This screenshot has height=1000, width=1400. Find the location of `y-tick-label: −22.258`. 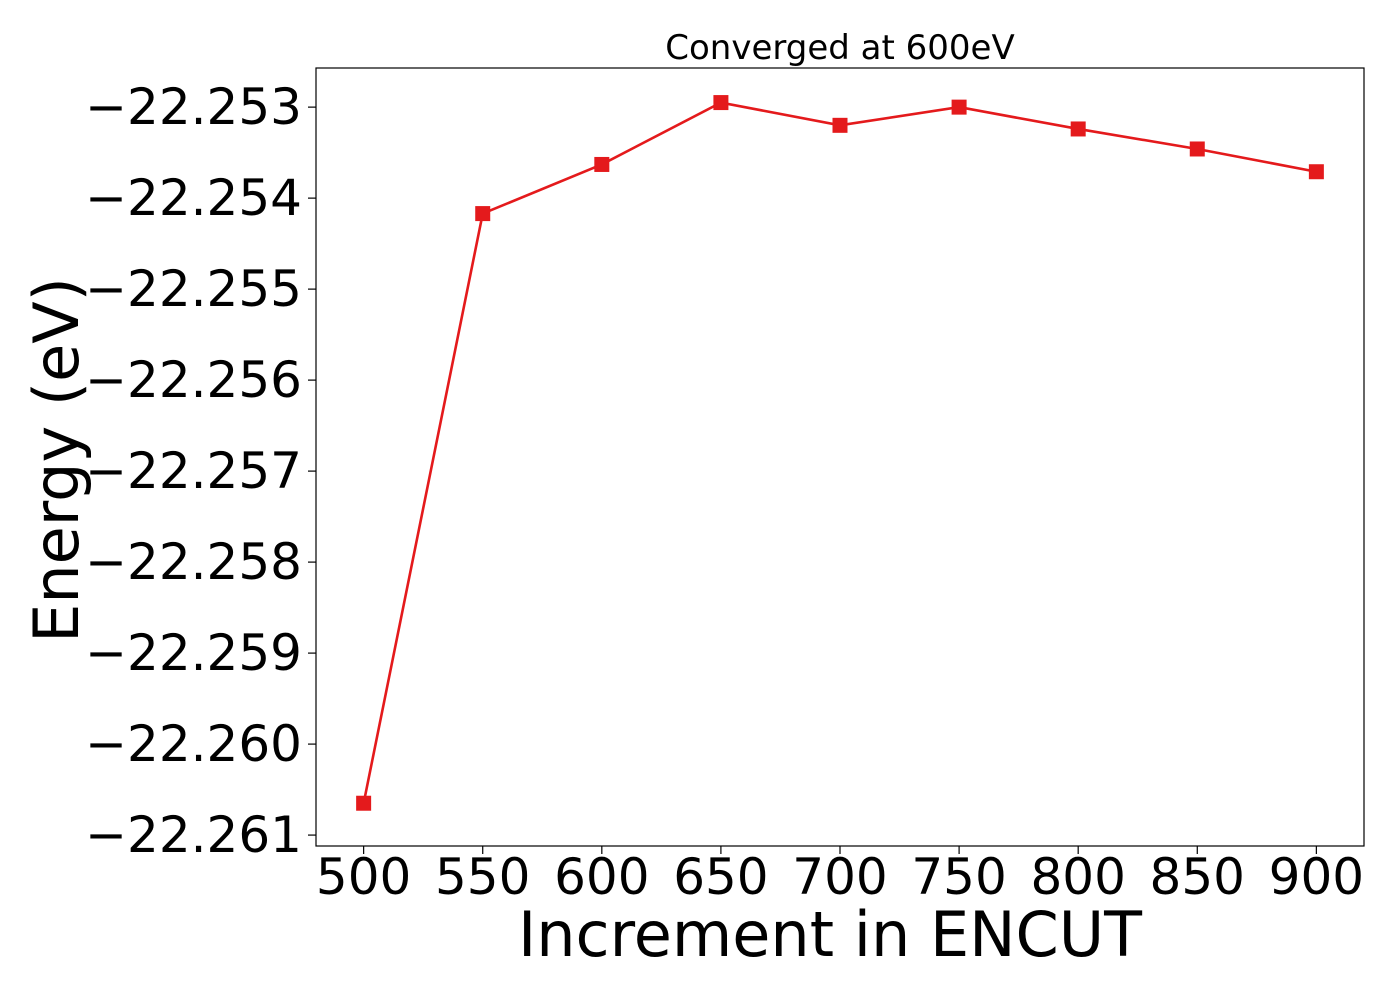

y-tick-label: −22.258 is located at coordinates (193, 562).